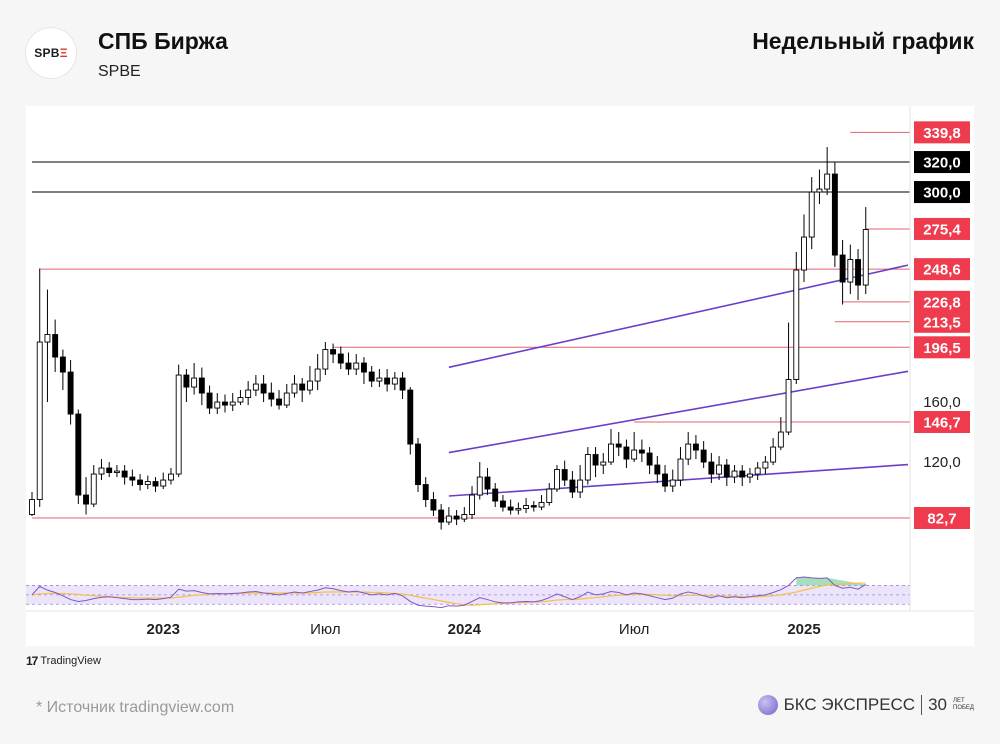  What do you see at coordinates (468, 595) in the screenshot?
I see `rsi-band` at bounding box center [468, 595].